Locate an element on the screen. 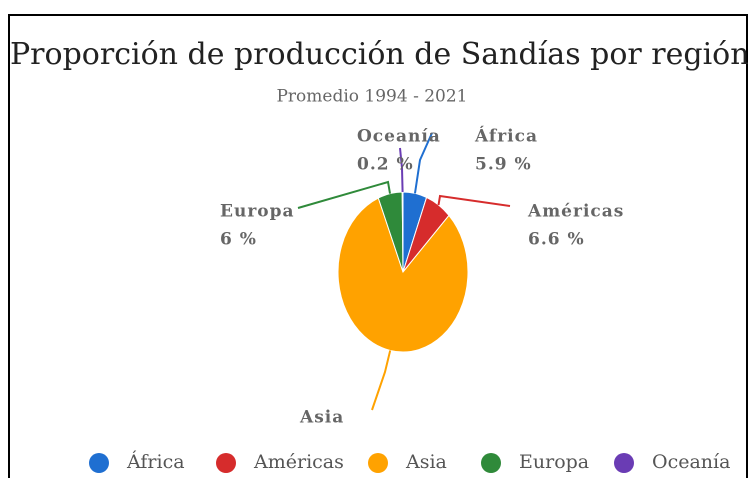 This screenshot has height=478, width=748. legend-label: Oceanía is located at coordinates (691, 462).